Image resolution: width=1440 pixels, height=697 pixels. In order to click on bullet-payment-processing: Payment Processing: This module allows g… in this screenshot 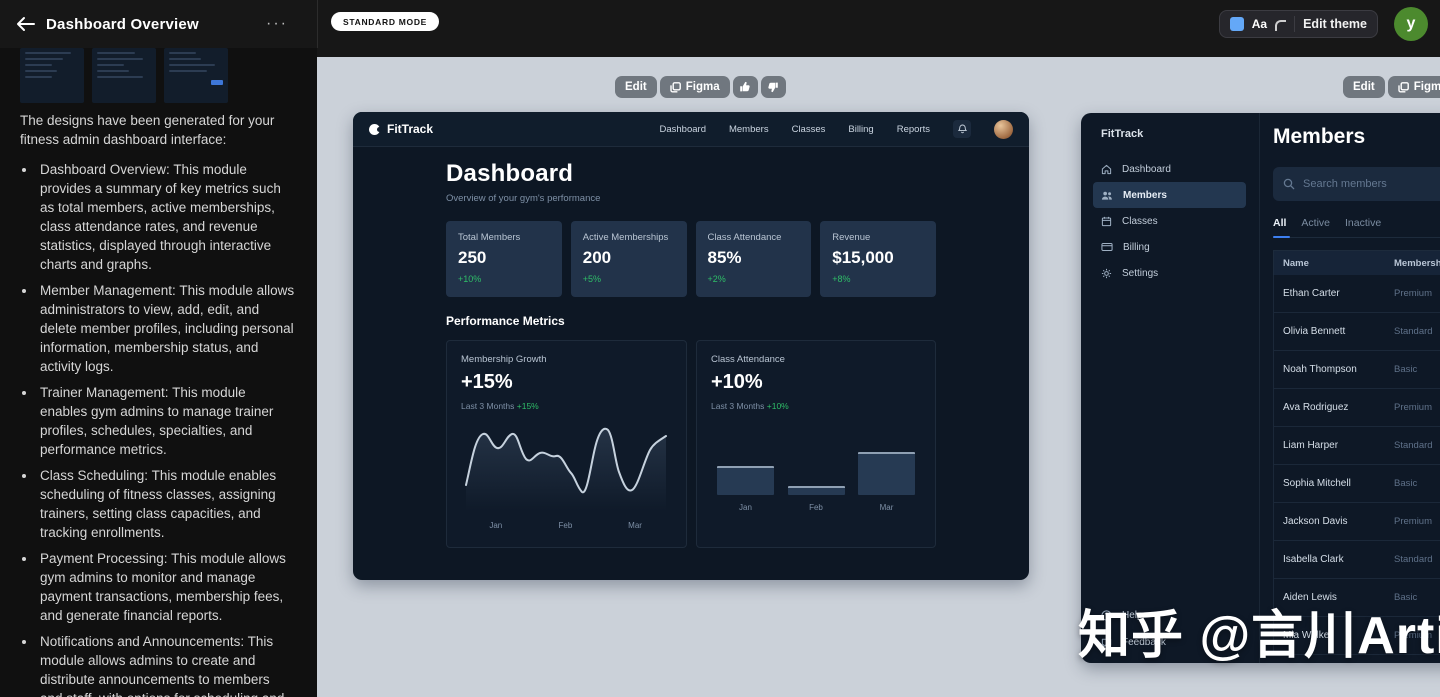, I will do `click(166, 587)`.